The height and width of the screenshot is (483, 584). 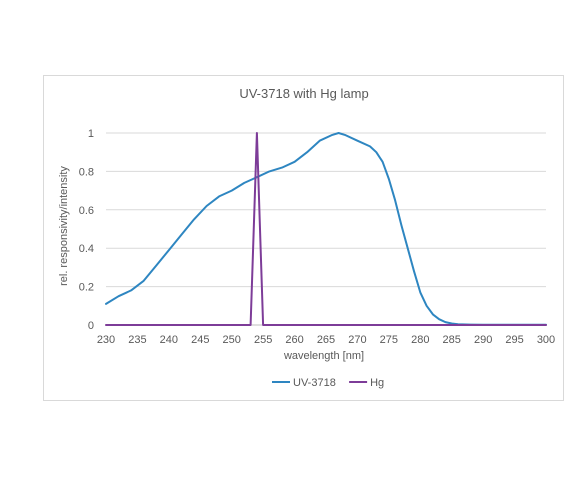 What do you see at coordinates (86, 172) in the screenshot?
I see `y-tick-label: 0.8` at bounding box center [86, 172].